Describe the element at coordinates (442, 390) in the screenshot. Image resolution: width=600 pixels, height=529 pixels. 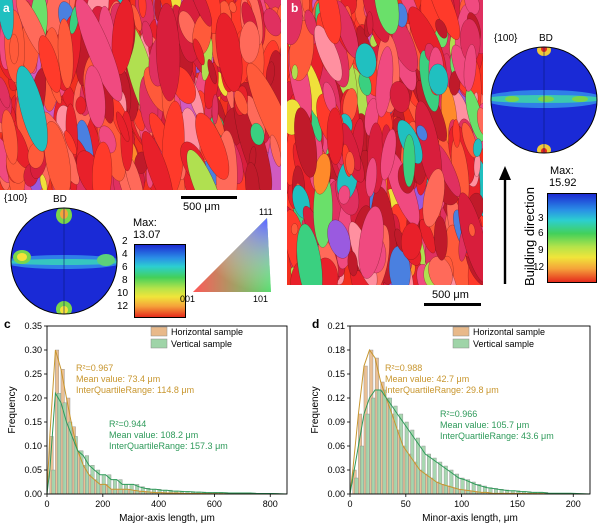
I see `annotation-iqr: InterQuartileRange: 29.8 μm` at that location.